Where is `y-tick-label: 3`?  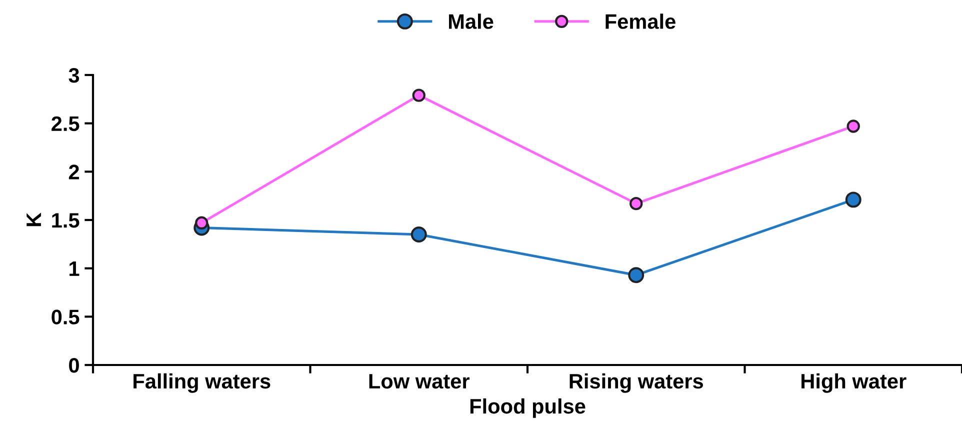
y-tick-label: 3 is located at coordinates (74, 75).